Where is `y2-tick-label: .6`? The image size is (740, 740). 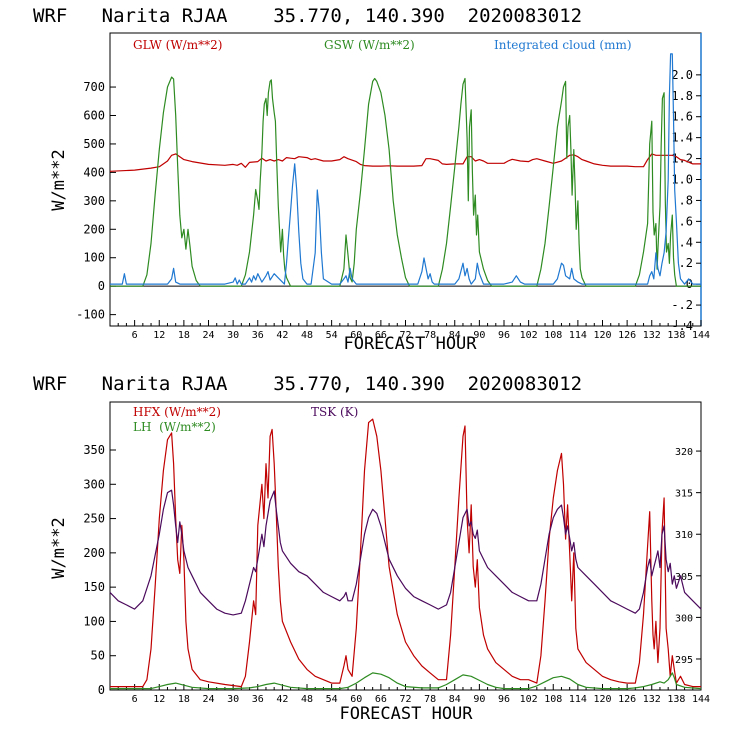 y2-tick-label: .6 is located at coordinates (686, 221).